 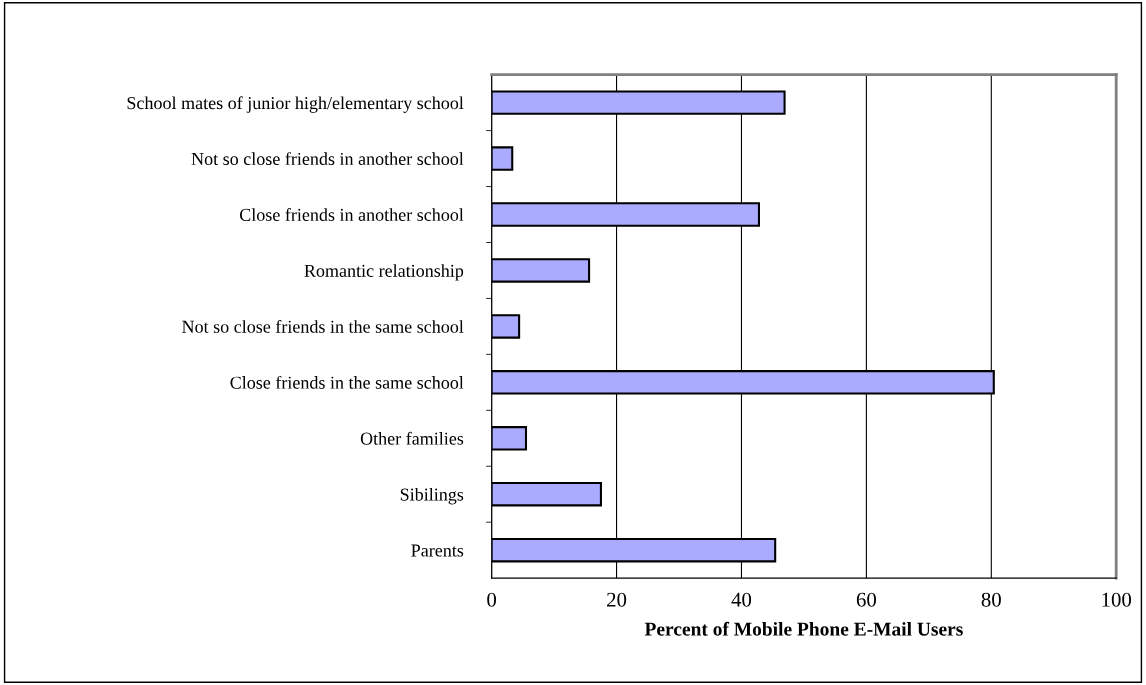 What do you see at coordinates (295, 104) in the screenshot?
I see `y-tick-label: School mates of junior high/elementary school` at bounding box center [295, 104].